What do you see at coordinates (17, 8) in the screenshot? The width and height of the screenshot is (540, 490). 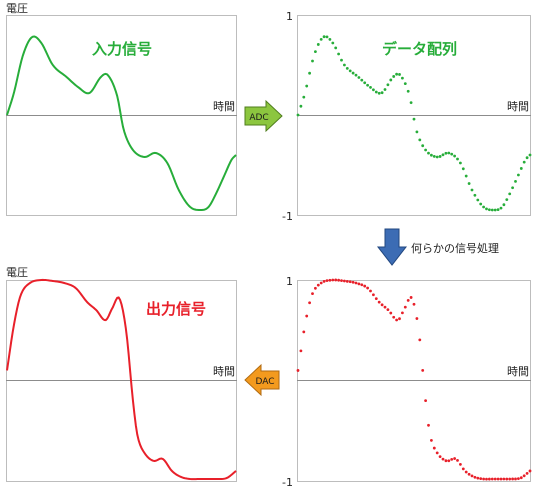 I see `input-voltage-label: 電圧` at bounding box center [17, 8].